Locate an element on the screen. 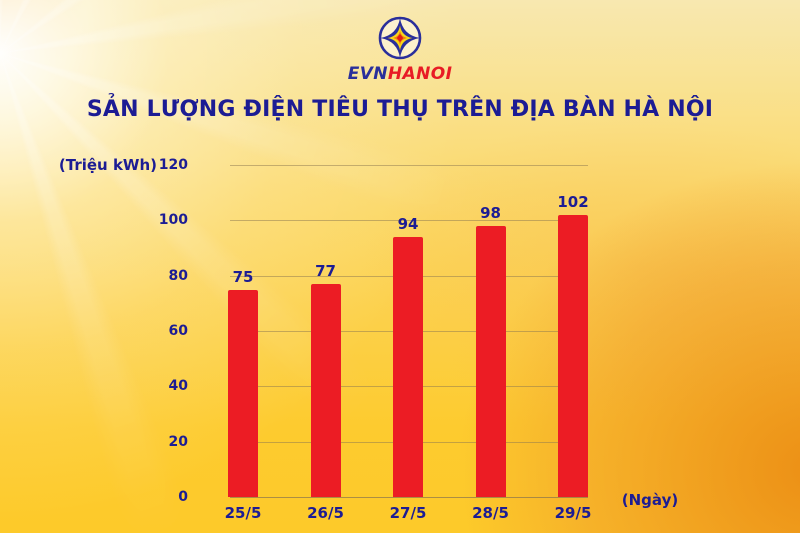  y-axis-unit-label: (Triệu kWh) is located at coordinates (107, 165).